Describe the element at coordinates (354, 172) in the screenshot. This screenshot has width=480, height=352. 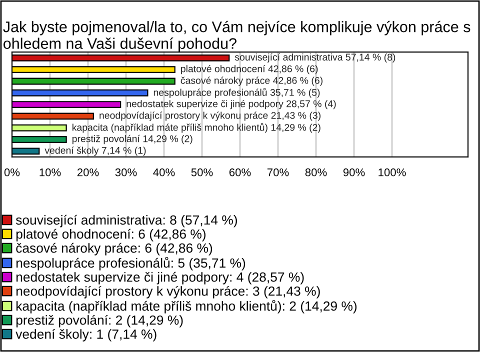
I see `x-tick-label: 90%` at that location.